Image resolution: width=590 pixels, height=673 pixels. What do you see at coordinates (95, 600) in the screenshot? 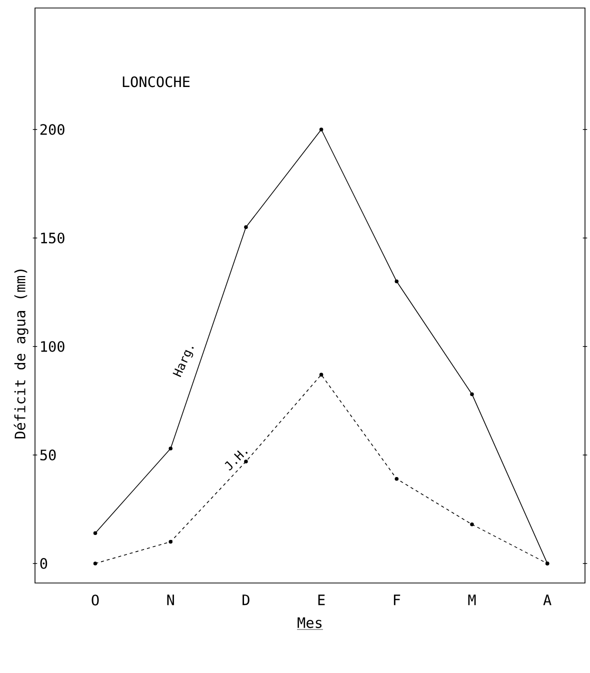
I see `x-tick-label: O` at bounding box center [95, 600].